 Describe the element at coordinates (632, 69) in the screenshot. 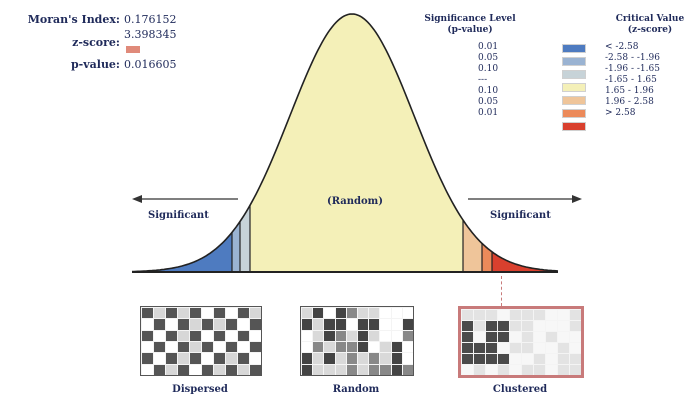

I see `critical-value: -1.96 - -1.65` at that location.